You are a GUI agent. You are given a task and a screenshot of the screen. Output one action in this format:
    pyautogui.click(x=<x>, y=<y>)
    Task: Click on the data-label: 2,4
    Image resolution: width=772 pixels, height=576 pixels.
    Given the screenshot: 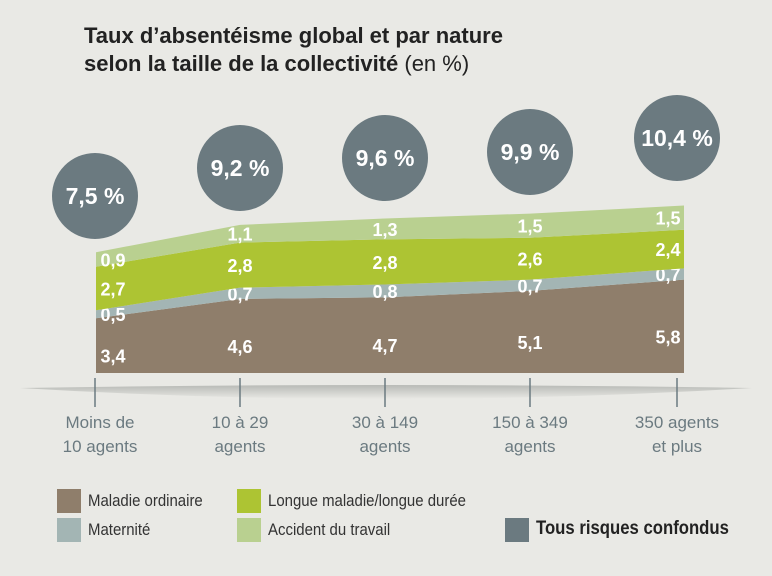 What is the action you would take?
    pyautogui.click(x=667, y=250)
    